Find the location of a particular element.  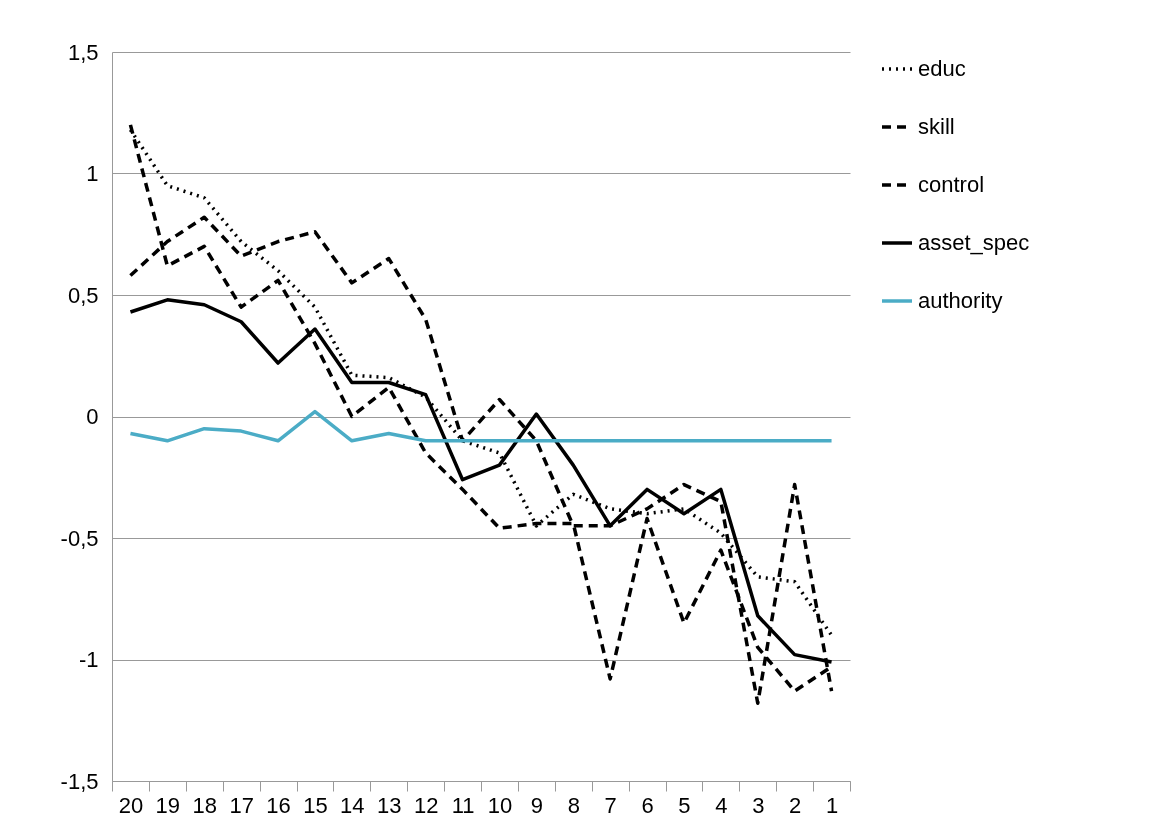

x-tick-label: 1 is located at coordinates (832, 805).